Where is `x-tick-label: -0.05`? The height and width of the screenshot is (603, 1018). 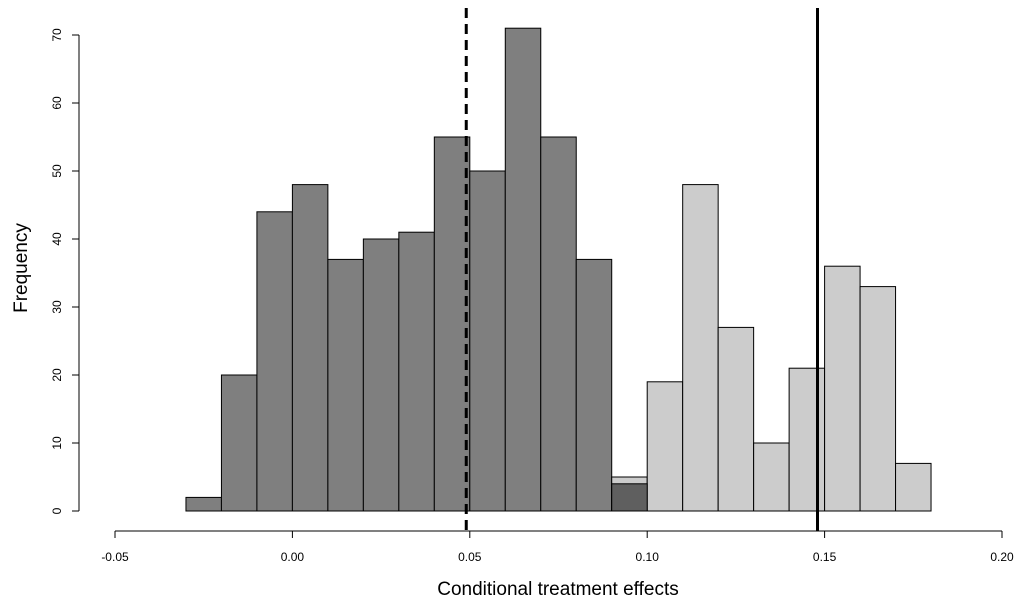
x-tick-label: -0.05 is located at coordinates (115, 557).